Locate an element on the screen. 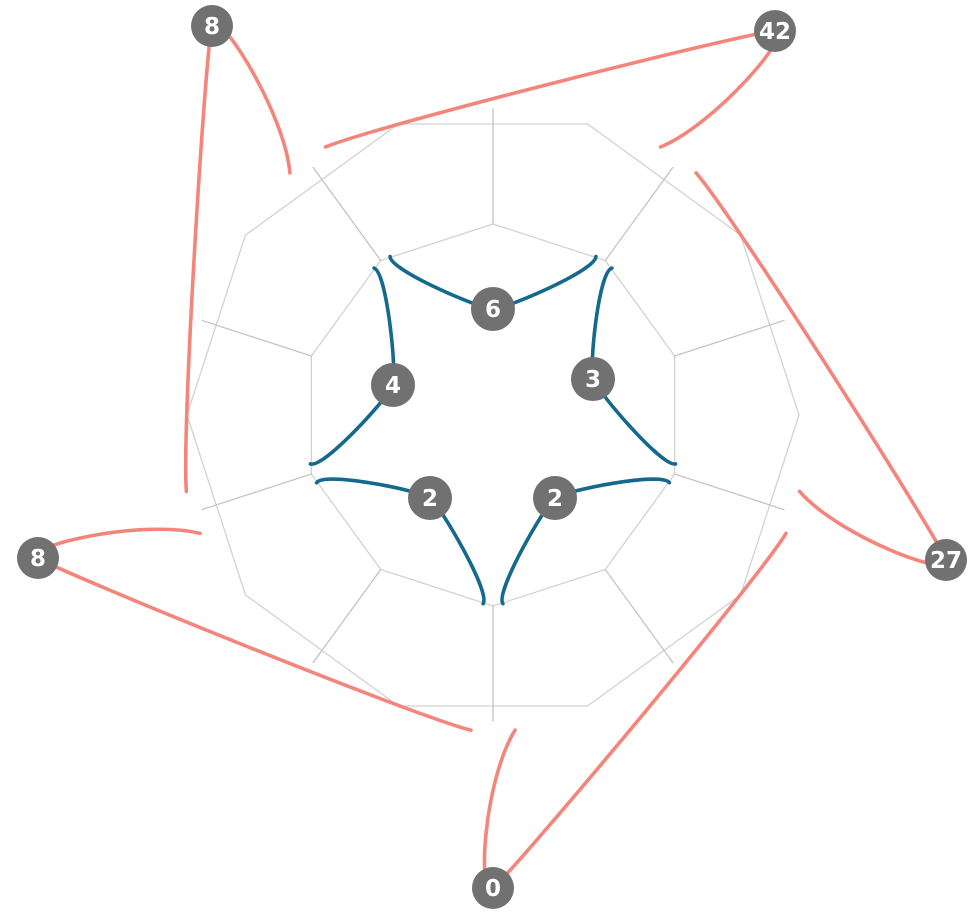 The width and height of the screenshot is (971, 912). outer-badge-top-right-value: 42 is located at coordinates (775, 32).